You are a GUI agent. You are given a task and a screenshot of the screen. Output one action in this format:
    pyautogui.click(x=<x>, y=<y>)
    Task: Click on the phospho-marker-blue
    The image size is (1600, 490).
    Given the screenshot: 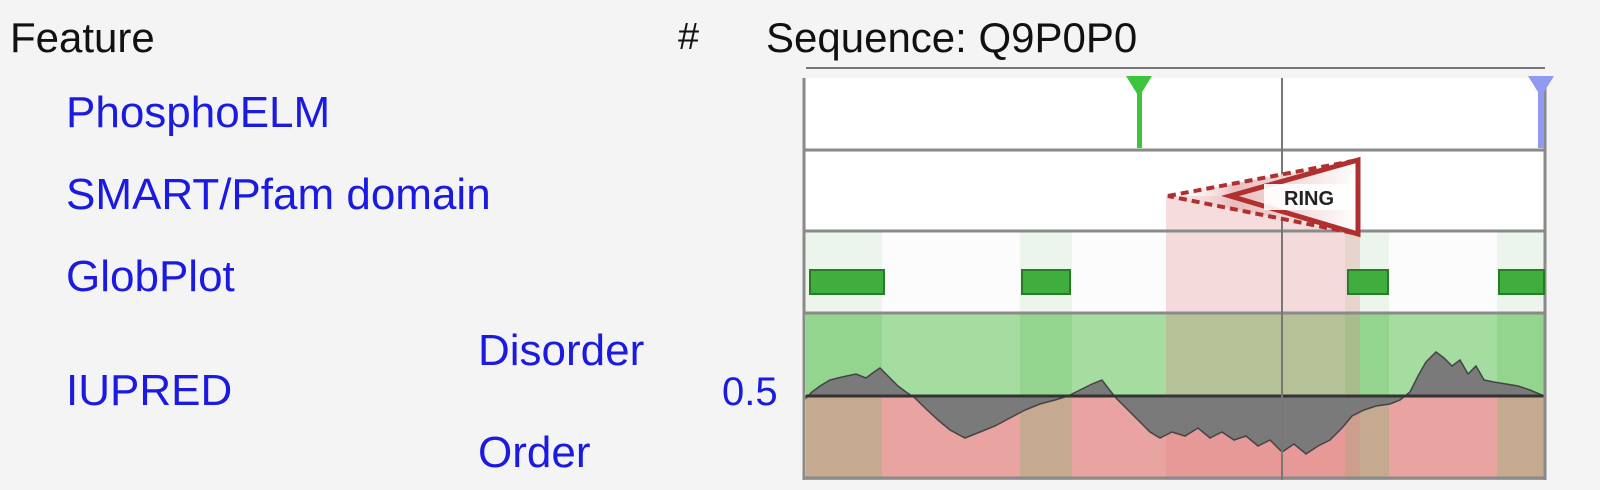 What is the action you would take?
    pyautogui.click(x=1541, y=112)
    